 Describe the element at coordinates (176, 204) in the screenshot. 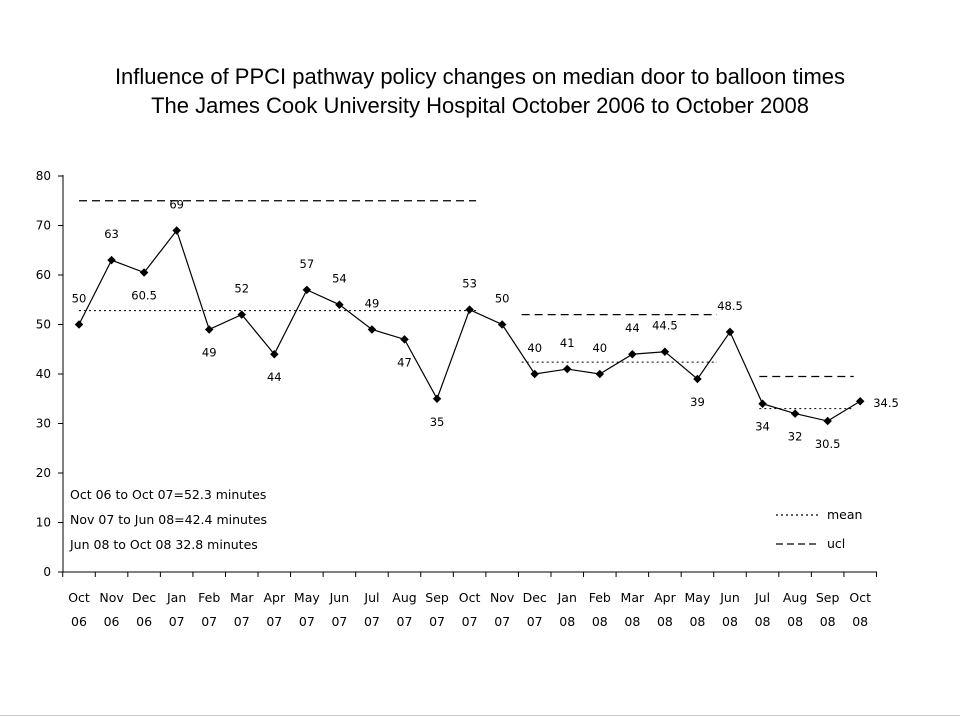

I see `data-label: 69` at that location.